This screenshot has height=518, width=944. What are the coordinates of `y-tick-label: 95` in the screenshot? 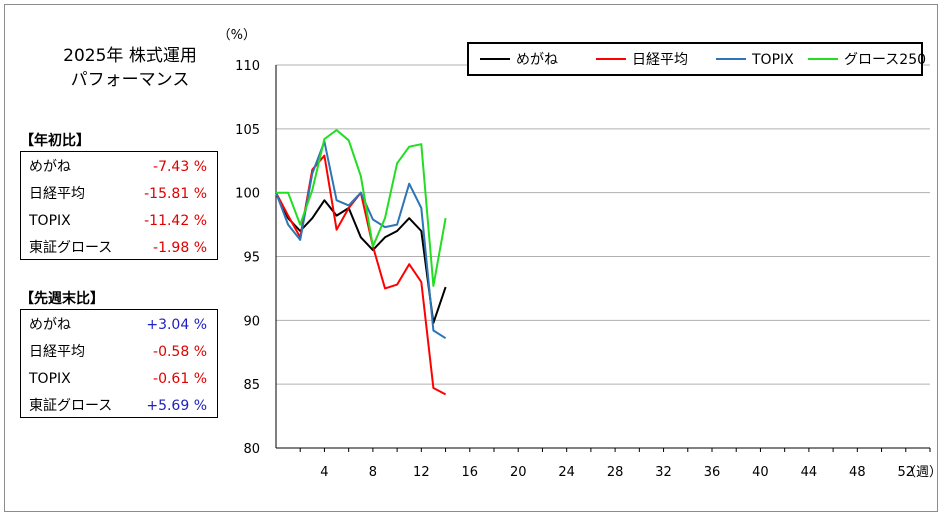 It's located at (251, 258).